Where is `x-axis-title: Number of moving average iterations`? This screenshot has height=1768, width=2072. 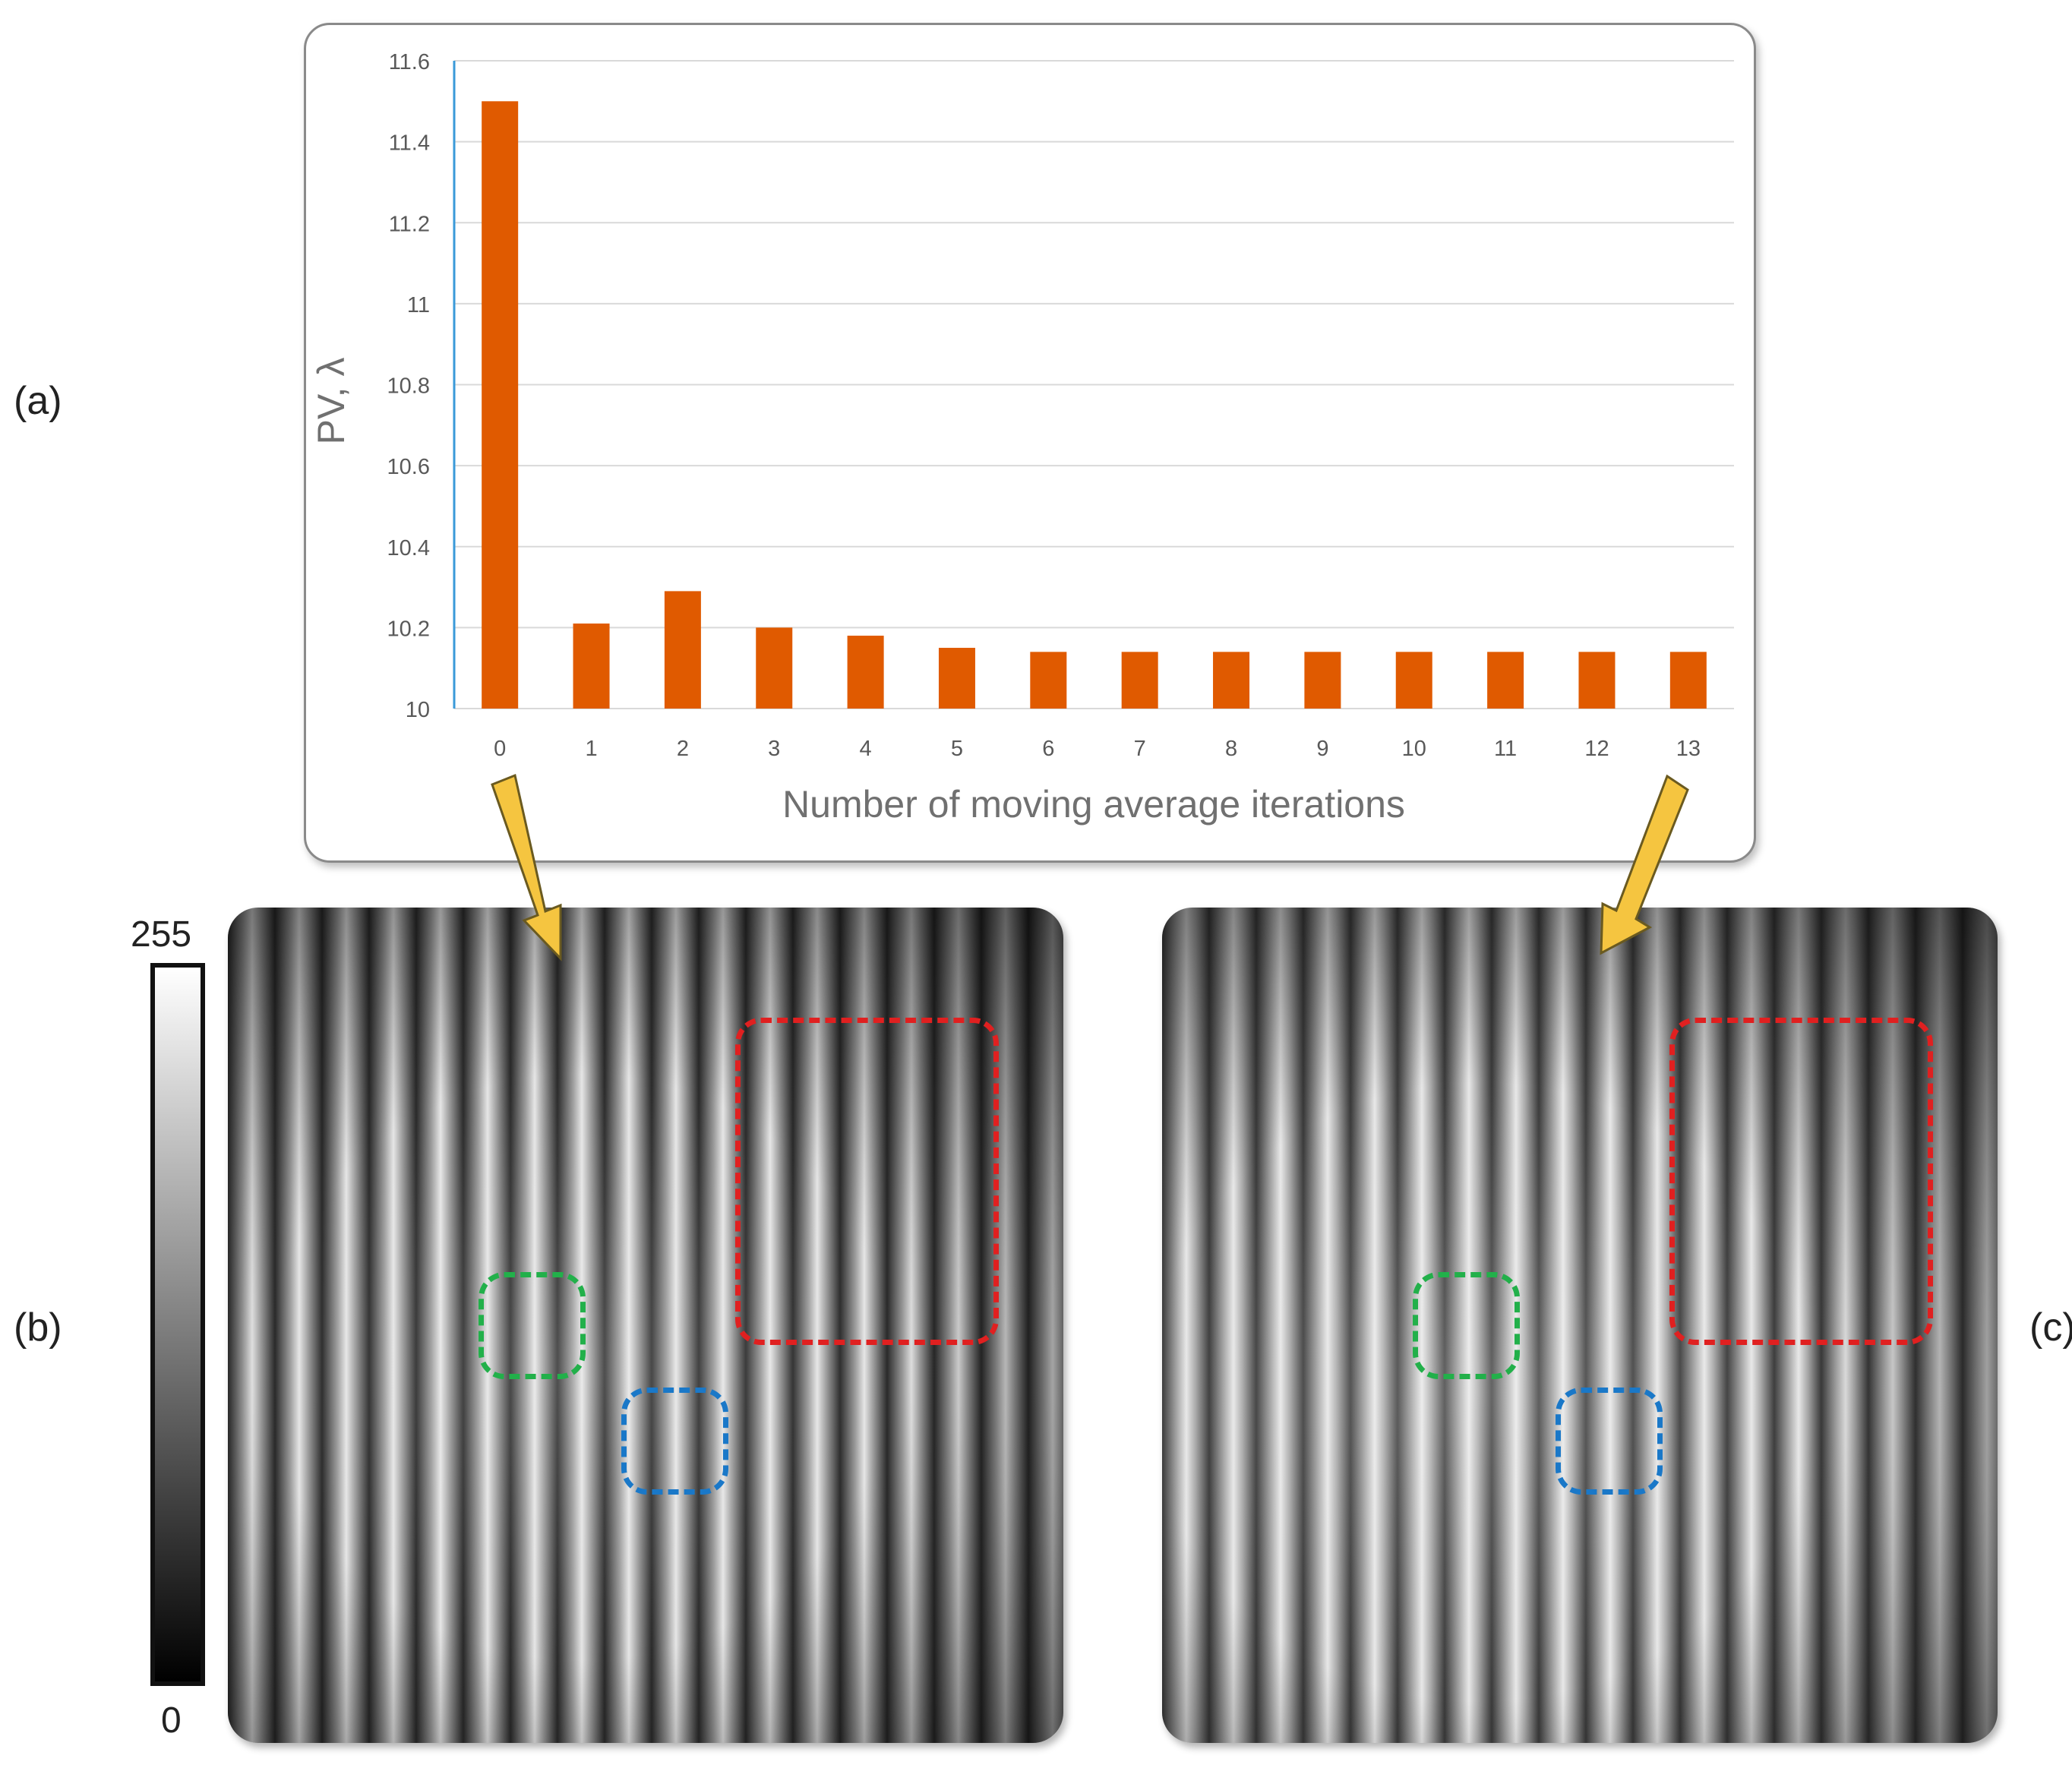 x-axis-title: Number of moving average iterations is located at coordinates (1093, 804).